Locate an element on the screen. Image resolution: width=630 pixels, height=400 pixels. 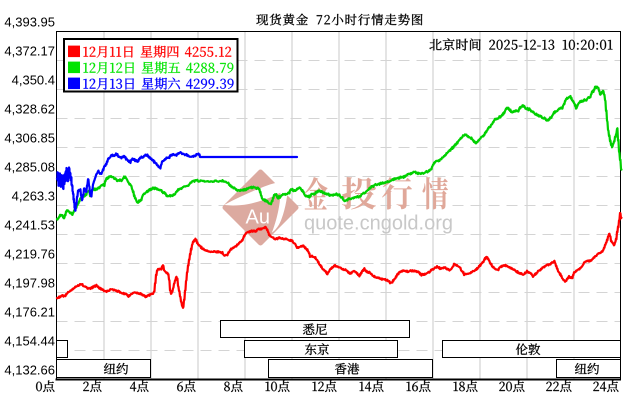
svg-text: Au is located at coordinates (258, 218).